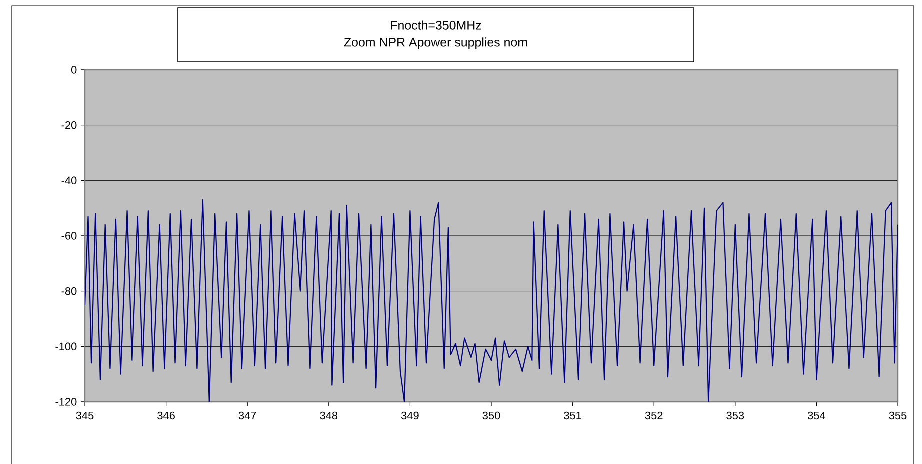 This screenshot has width=922, height=464. Describe the element at coordinates (735, 416) in the screenshot. I see `x-tick-label: 353` at that location.